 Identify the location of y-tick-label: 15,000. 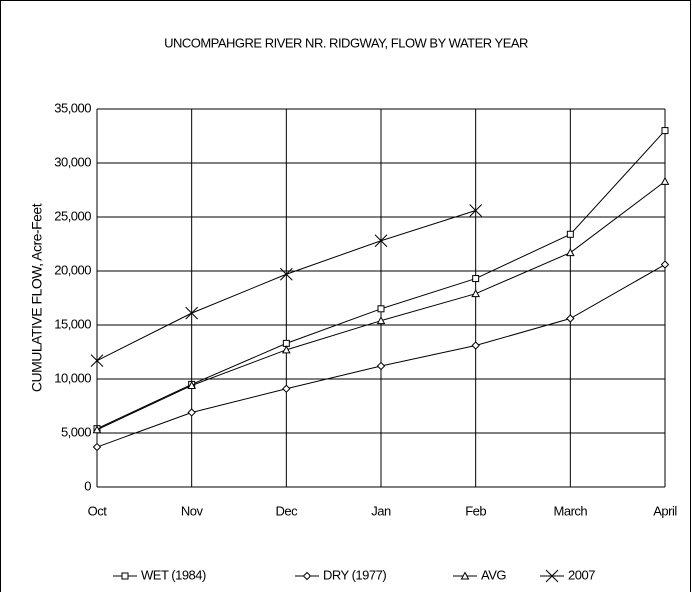
(72, 323).